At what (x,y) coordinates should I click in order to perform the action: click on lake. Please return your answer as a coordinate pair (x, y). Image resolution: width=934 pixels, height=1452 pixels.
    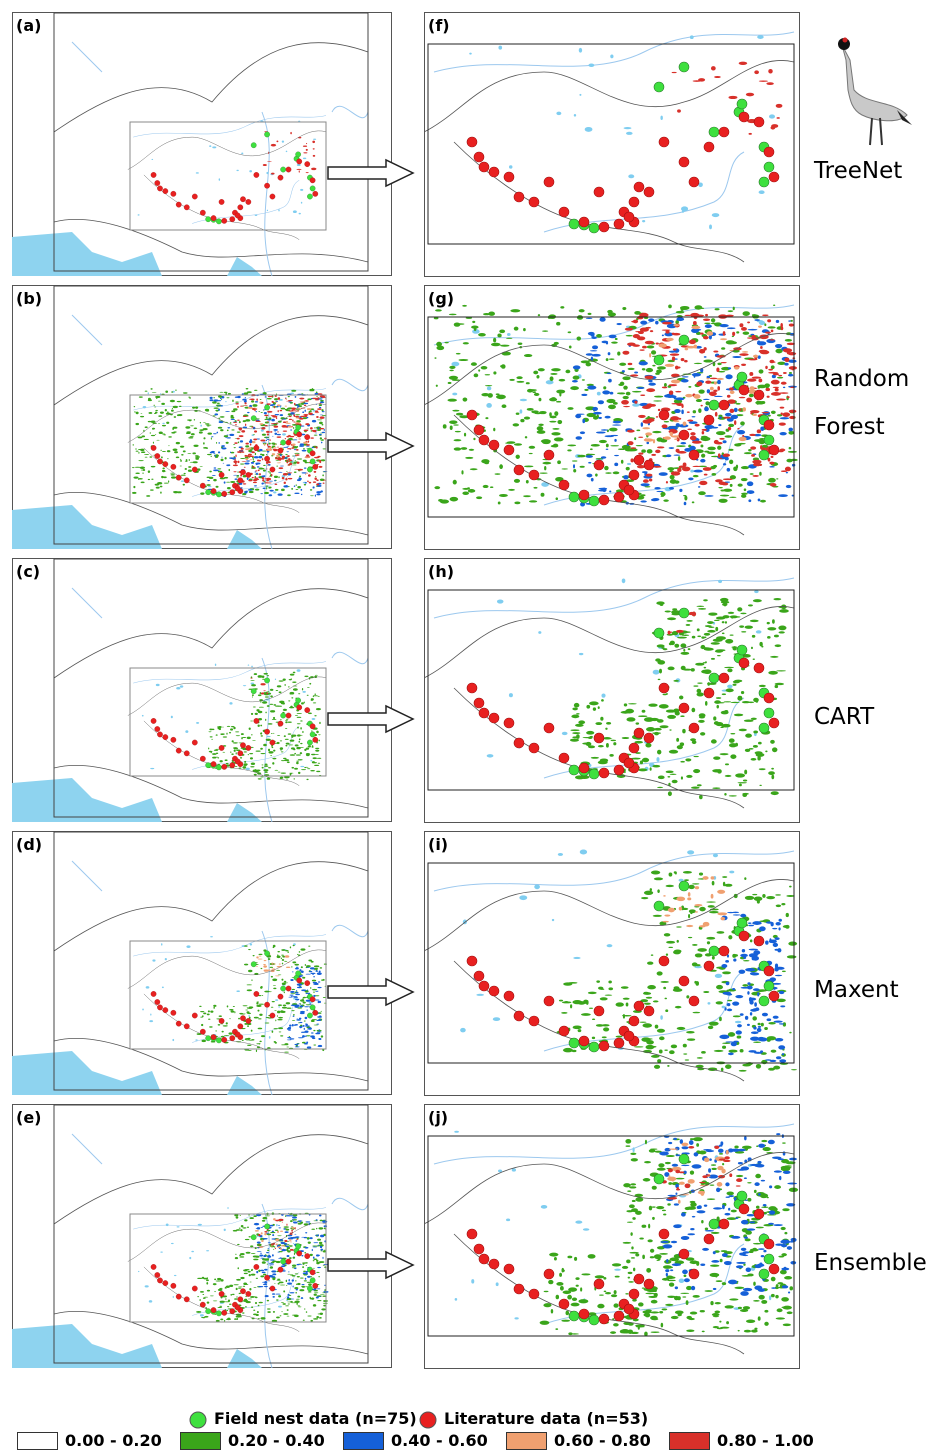
    Looking at the image, I should click on (523, 400).